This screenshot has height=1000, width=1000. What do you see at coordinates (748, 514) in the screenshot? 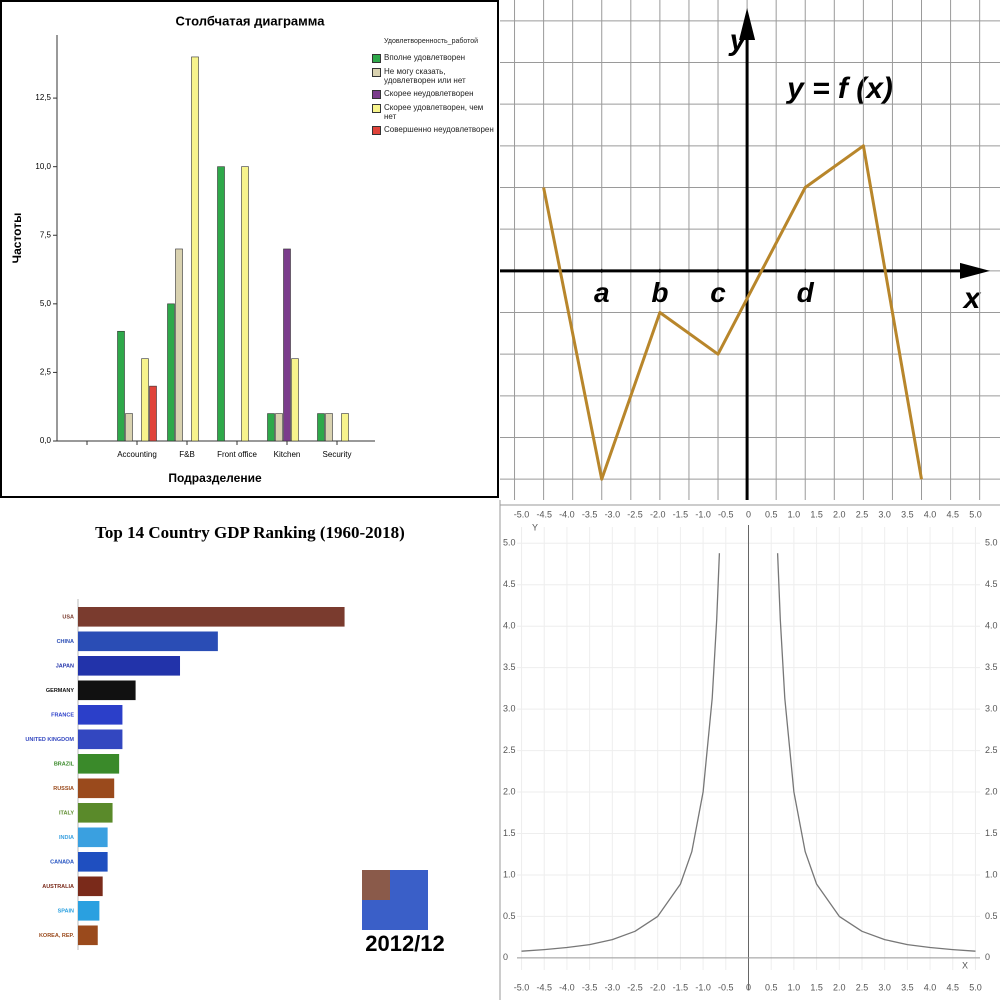
I see `x-tick-label: 0` at bounding box center [748, 514].